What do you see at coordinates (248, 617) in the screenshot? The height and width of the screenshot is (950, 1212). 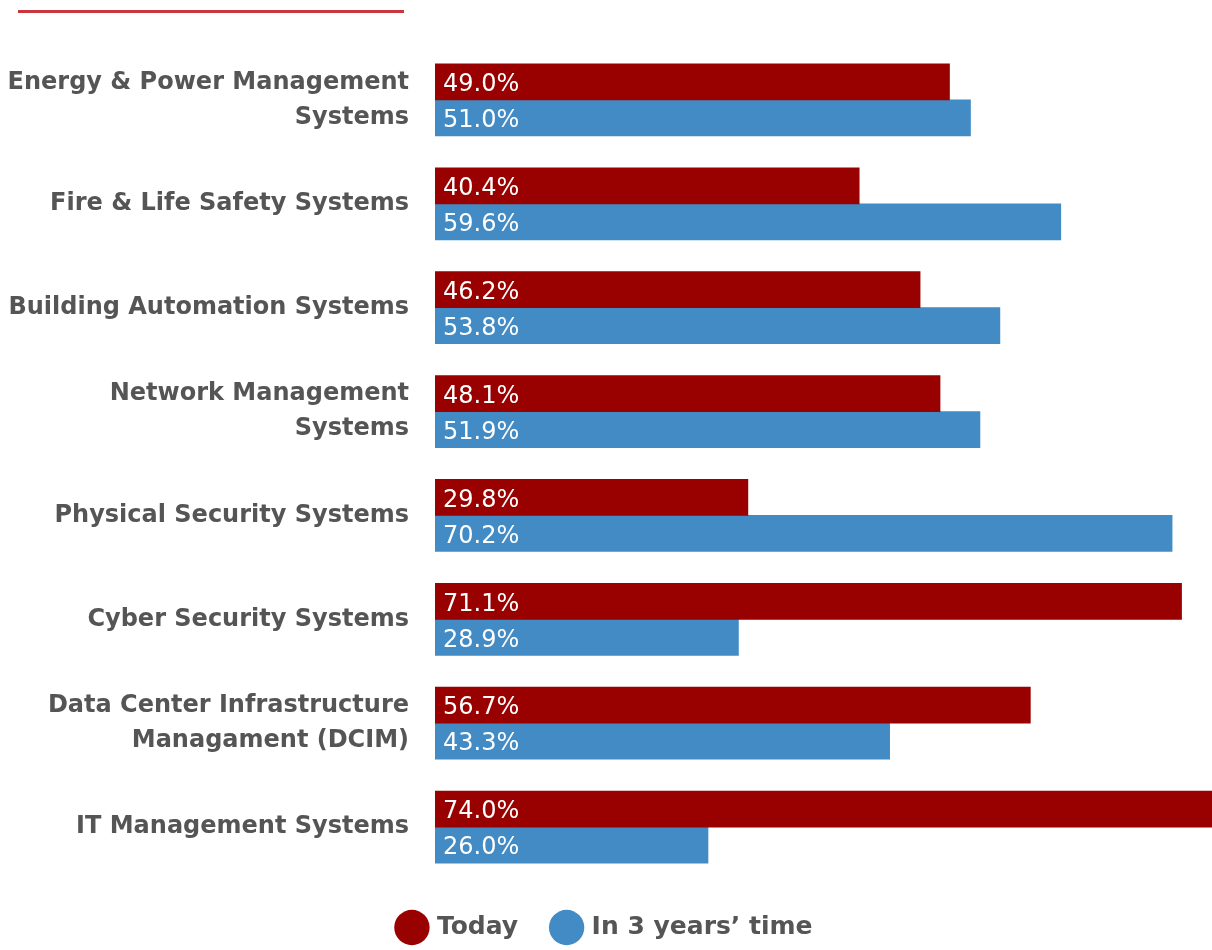 I see `y-tick-label: Cyber Security Systems` at bounding box center [248, 617].